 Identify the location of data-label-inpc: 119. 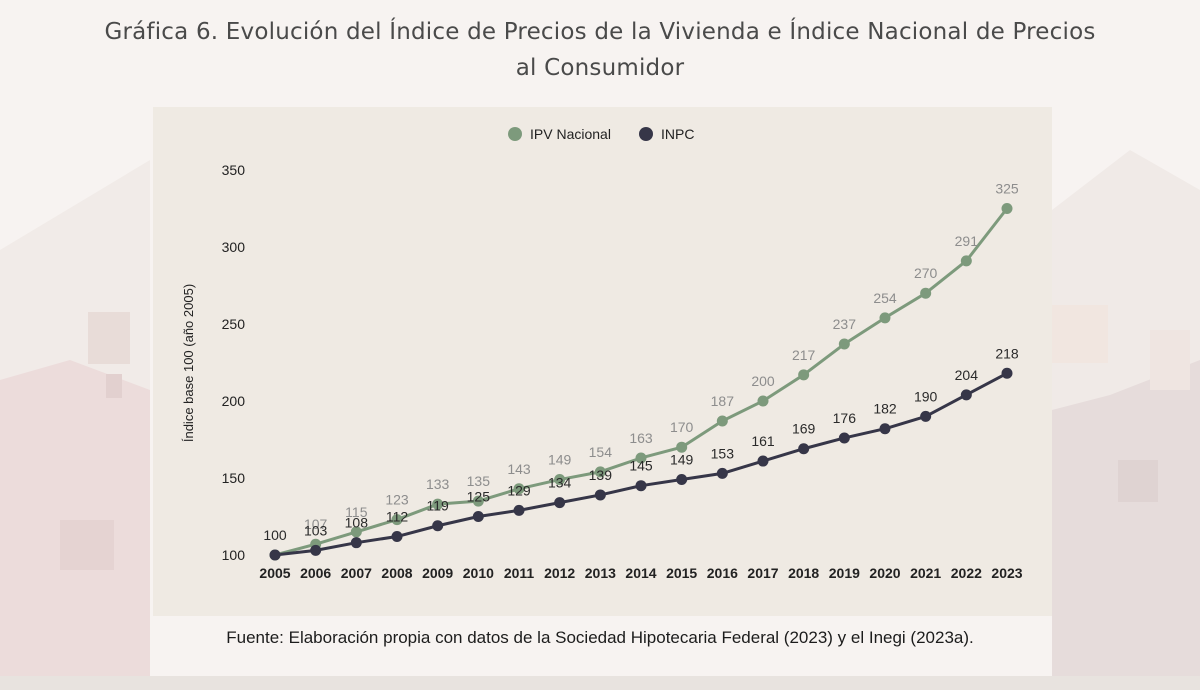
(438, 506).